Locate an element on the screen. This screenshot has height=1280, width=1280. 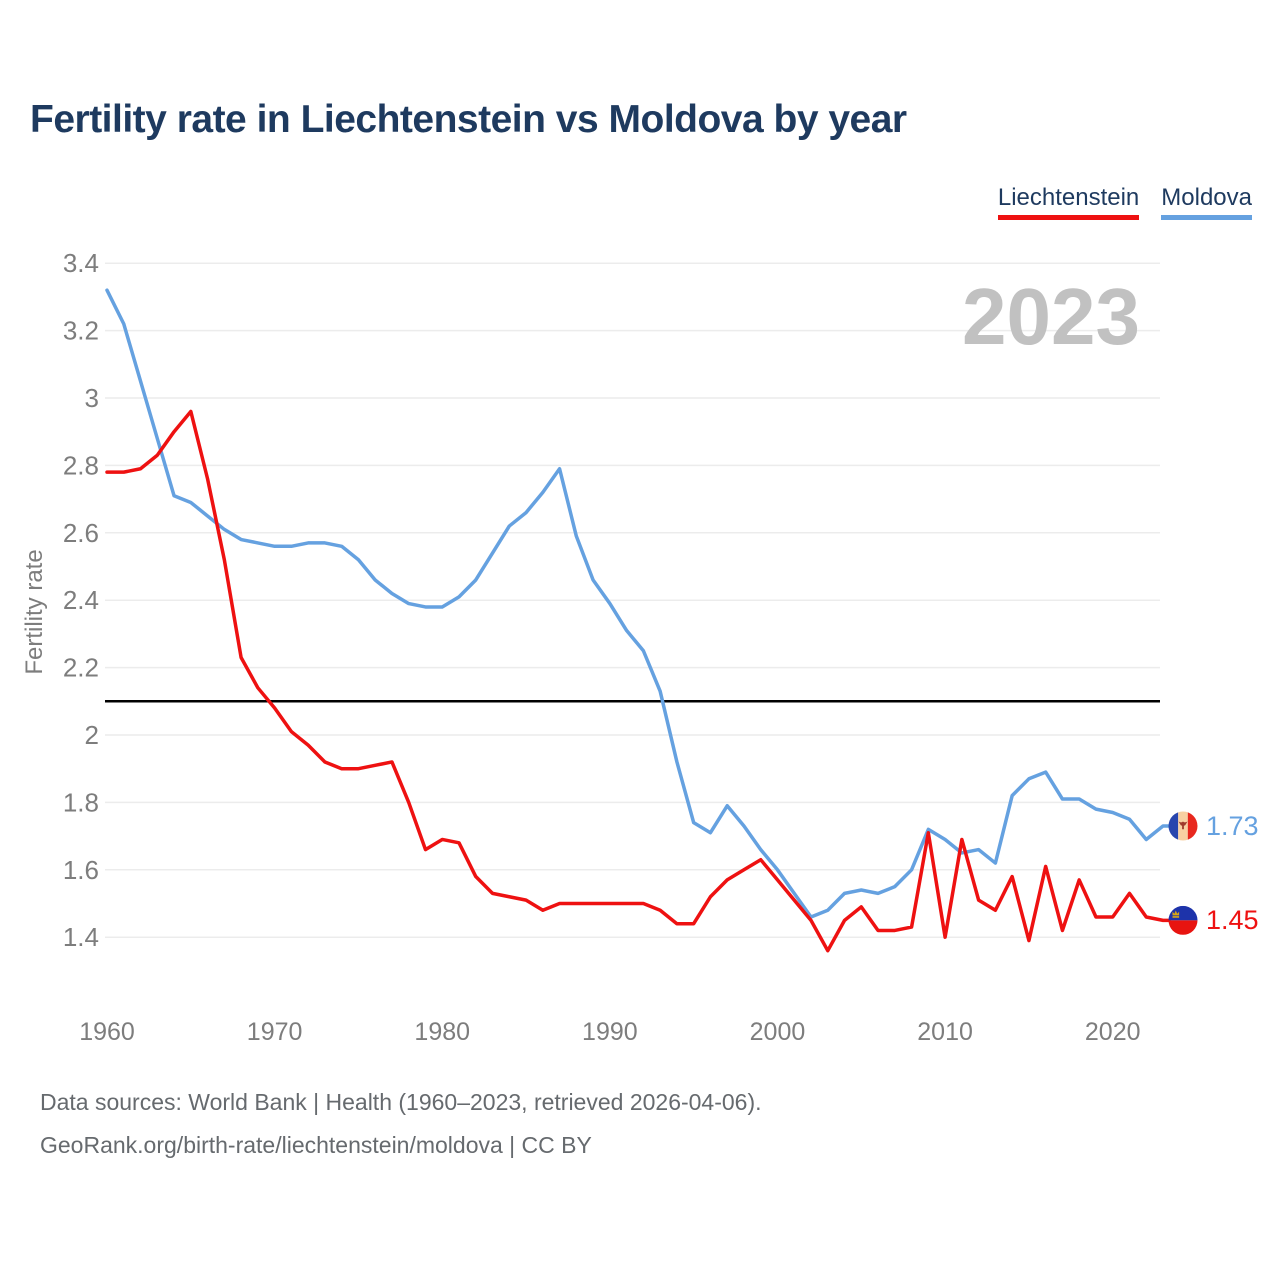
legend-item-liechtenstein: Liechtenstein is located at coordinates (1068, 202).